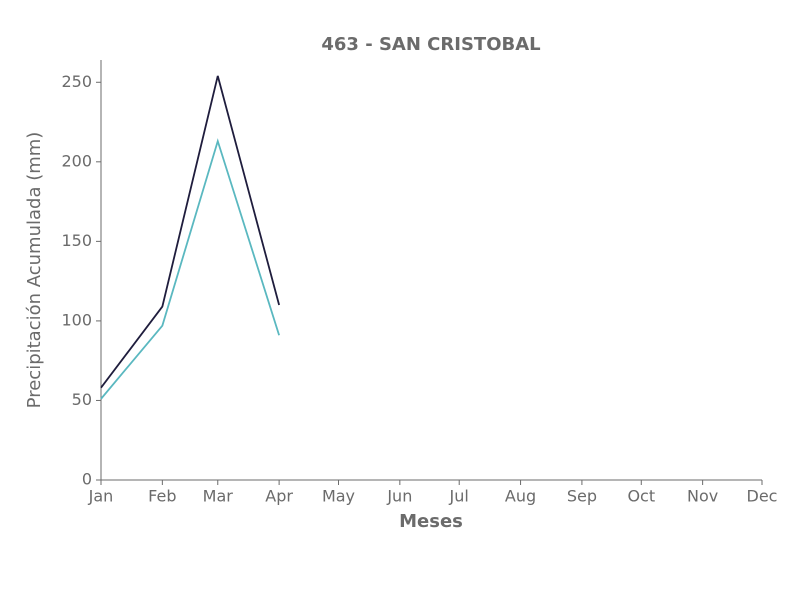  Describe the element at coordinates (338, 496) in the screenshot. I see `x-tick-label: May` at that location.